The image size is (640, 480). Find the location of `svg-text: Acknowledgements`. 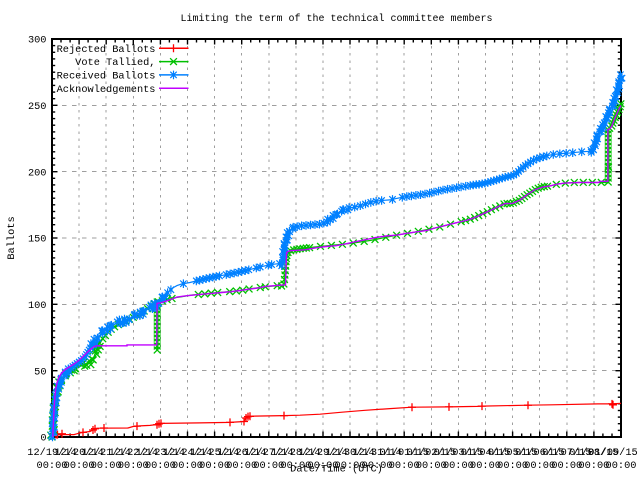

svg-text: Acknowledgements is located at coordinates (106, 90).